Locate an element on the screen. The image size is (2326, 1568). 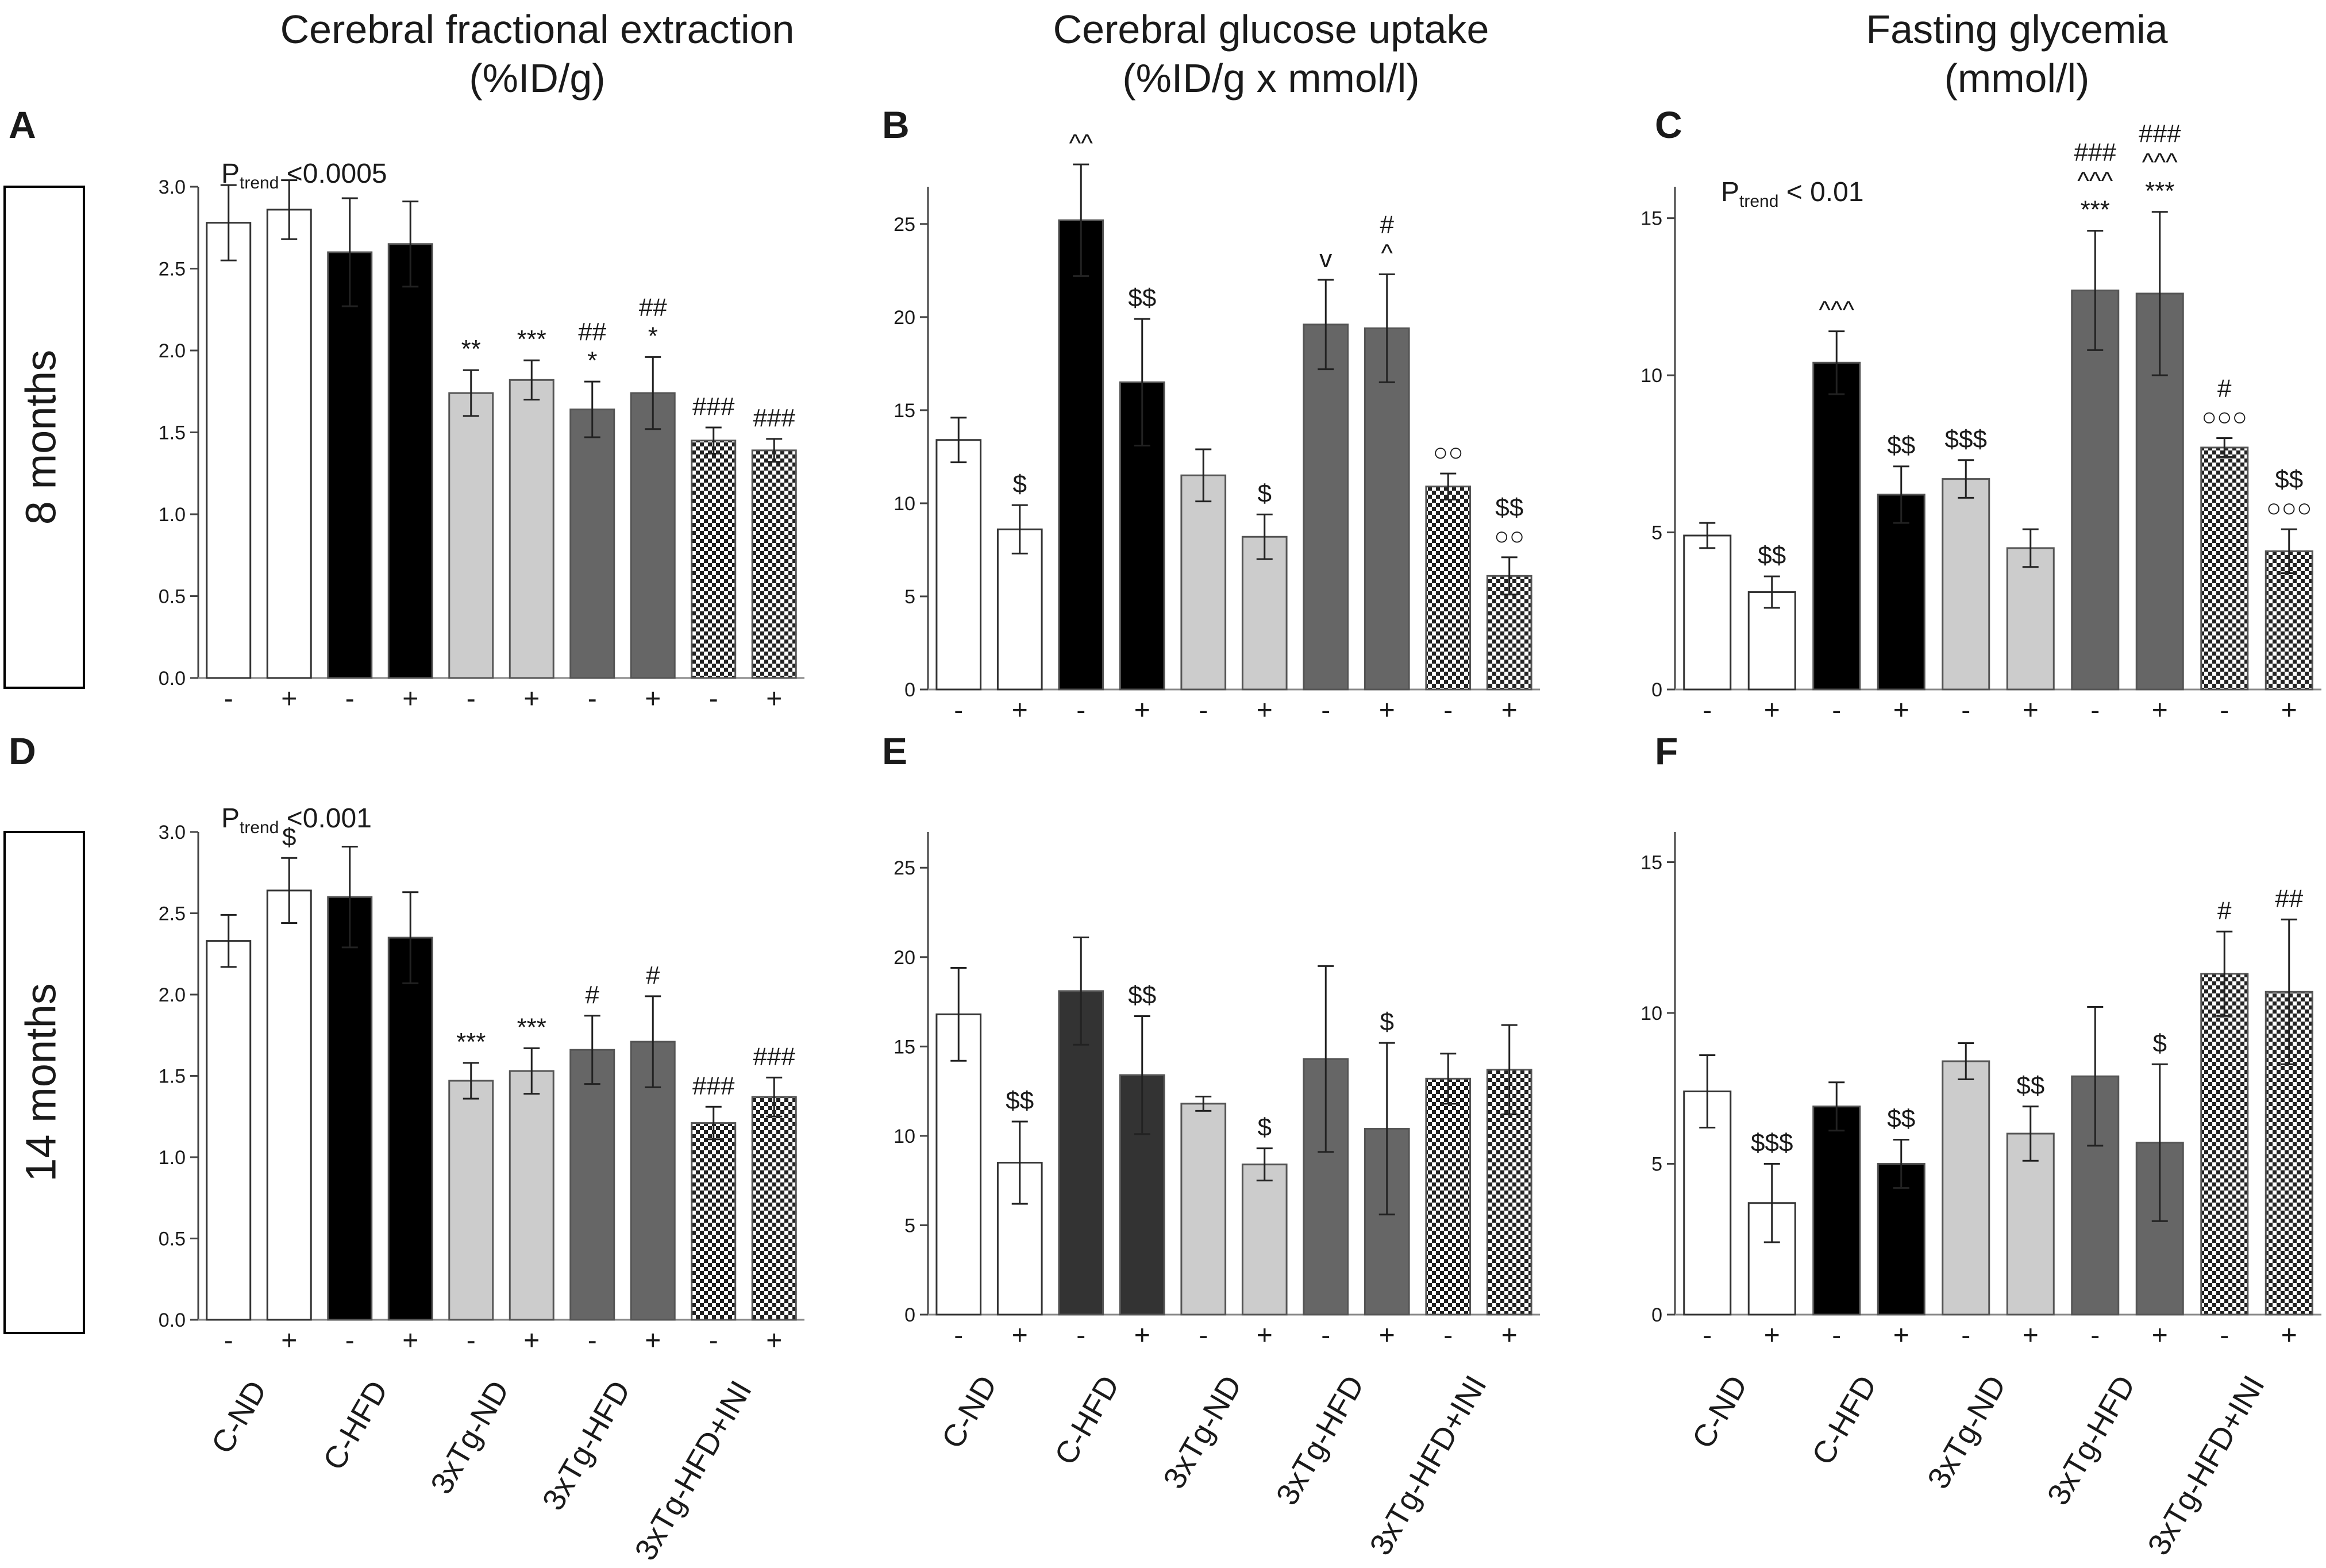
y-tick-label-E-0: 0 is located at coordinates (909, 1315).